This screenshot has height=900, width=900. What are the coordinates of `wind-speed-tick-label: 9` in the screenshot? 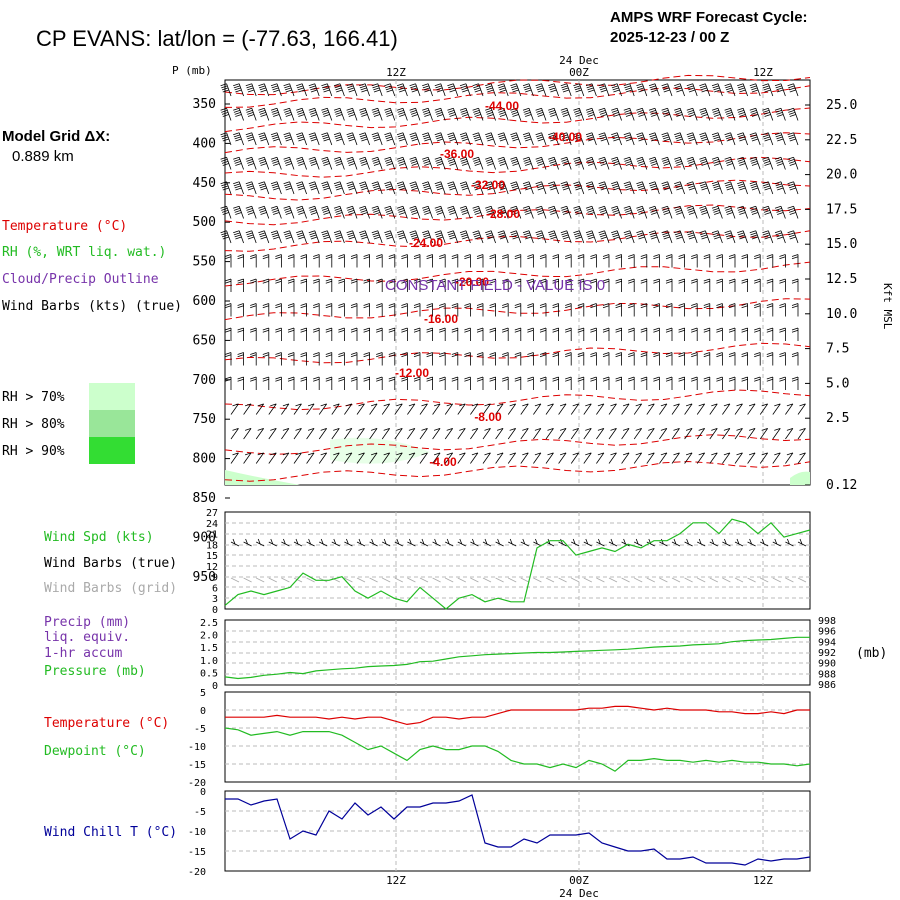 It's located at (215, 578).